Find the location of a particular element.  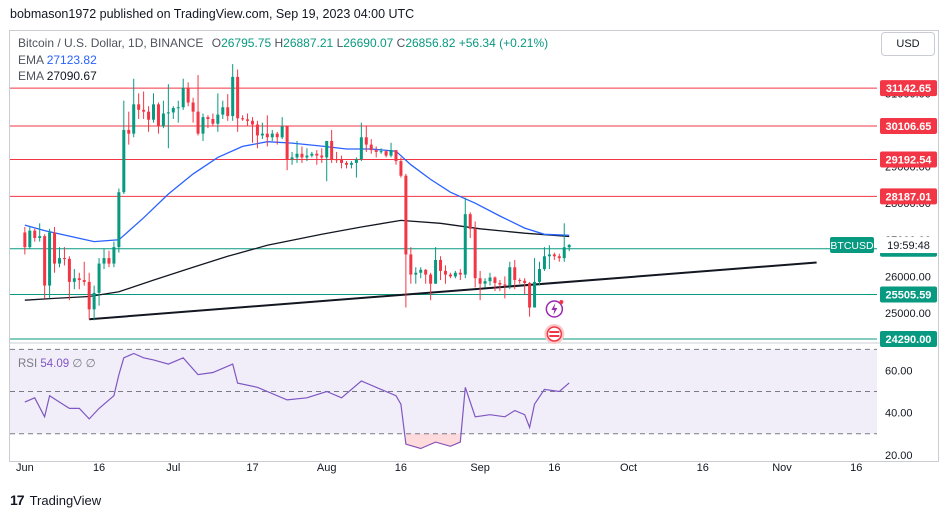

rsi-label: RSI is located at coordinates (28, 364).